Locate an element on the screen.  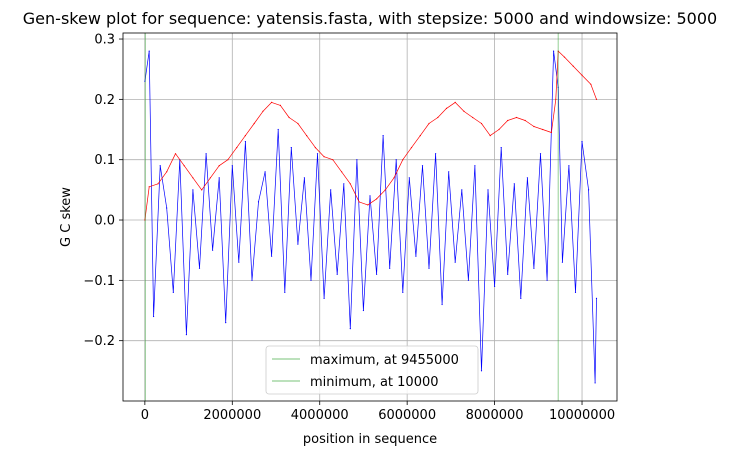
y-tick-label-1: −0.1 is located at coordinates (99, 281).